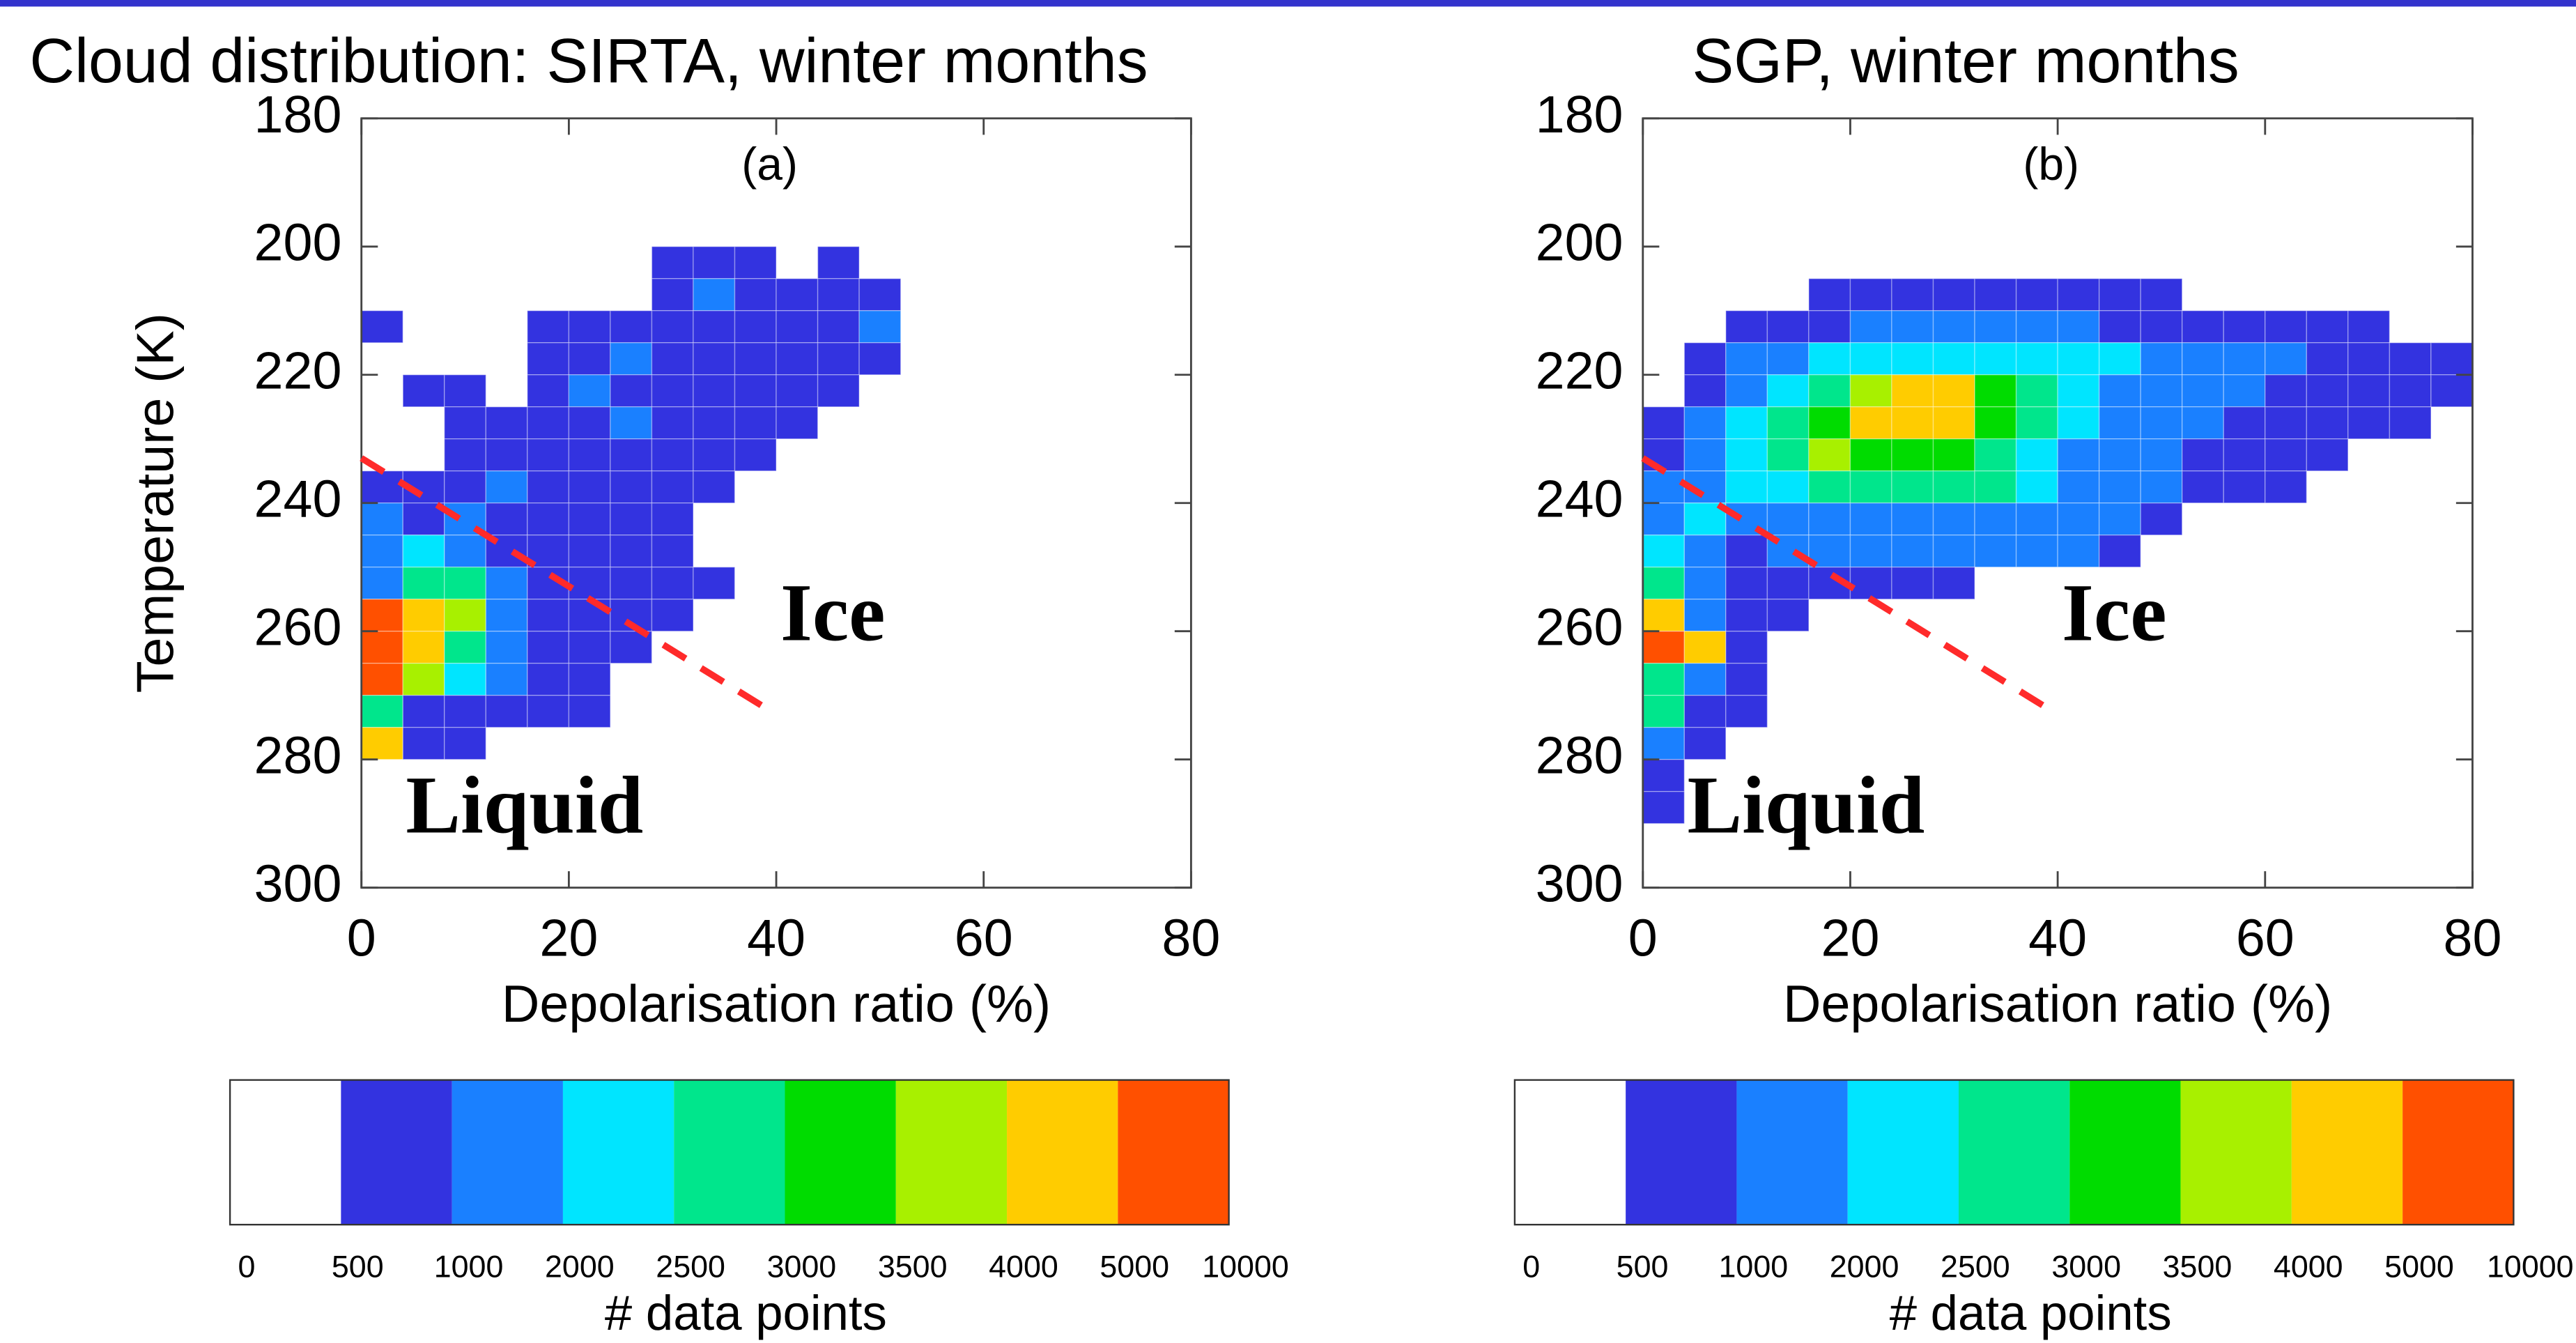  What do you see at coordinates (2057, 937) in the screenshot?
I see `x-tick-label: 40` at bounding box center [2057, 937].